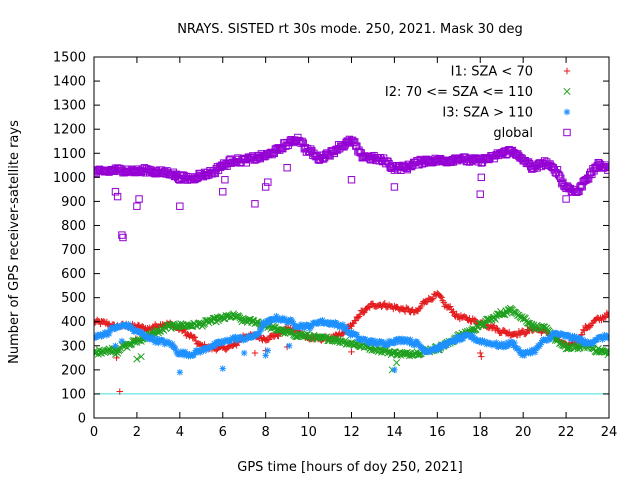 The height and width of the screenshot is (480, 640). I want to click on x-tick-label: 2, so click(137, 432).